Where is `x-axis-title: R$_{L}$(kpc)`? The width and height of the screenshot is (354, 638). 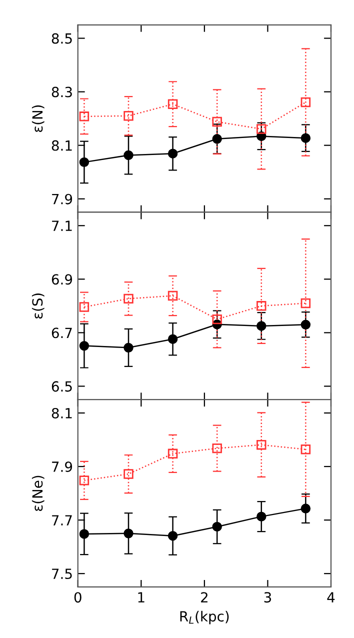
x-axis-title: R$_{L}$(kpc) is located at coordinates (204, 617).